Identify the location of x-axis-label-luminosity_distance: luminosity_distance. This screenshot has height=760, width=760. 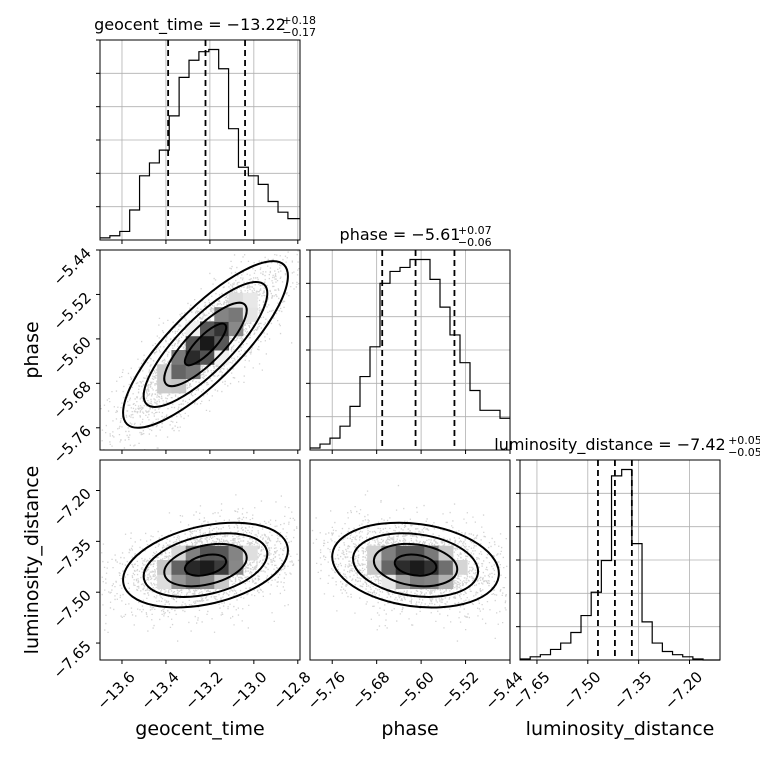
(620, 729).